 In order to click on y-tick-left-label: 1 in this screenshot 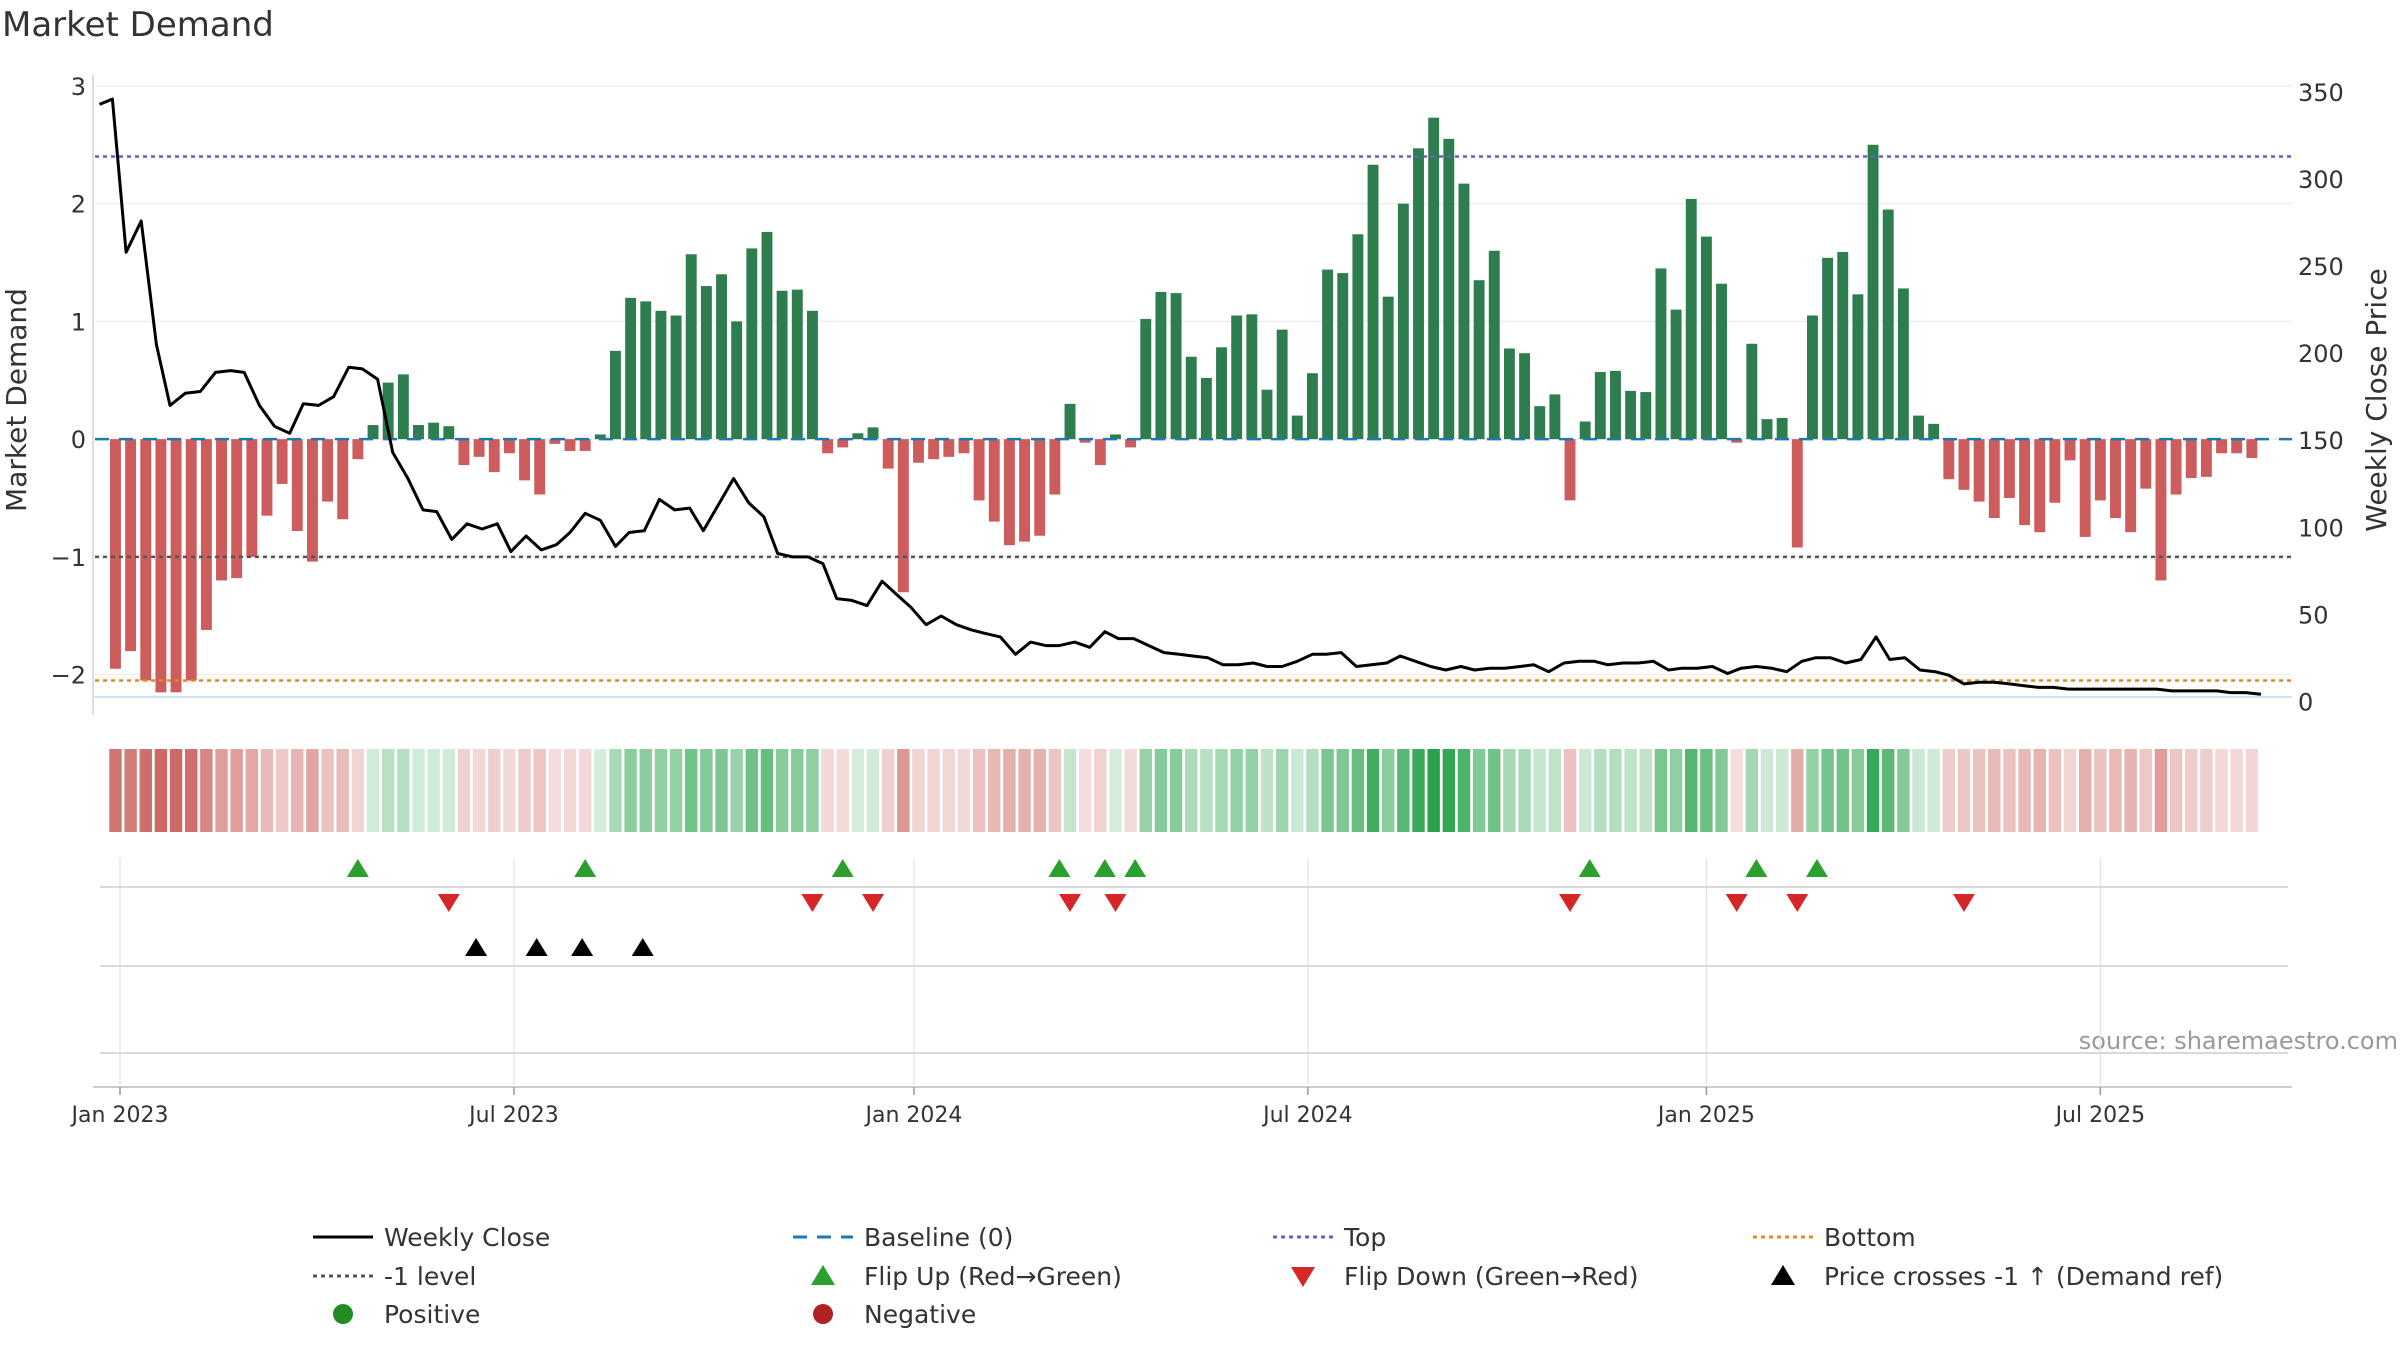, I will do `click(78, 322)`.